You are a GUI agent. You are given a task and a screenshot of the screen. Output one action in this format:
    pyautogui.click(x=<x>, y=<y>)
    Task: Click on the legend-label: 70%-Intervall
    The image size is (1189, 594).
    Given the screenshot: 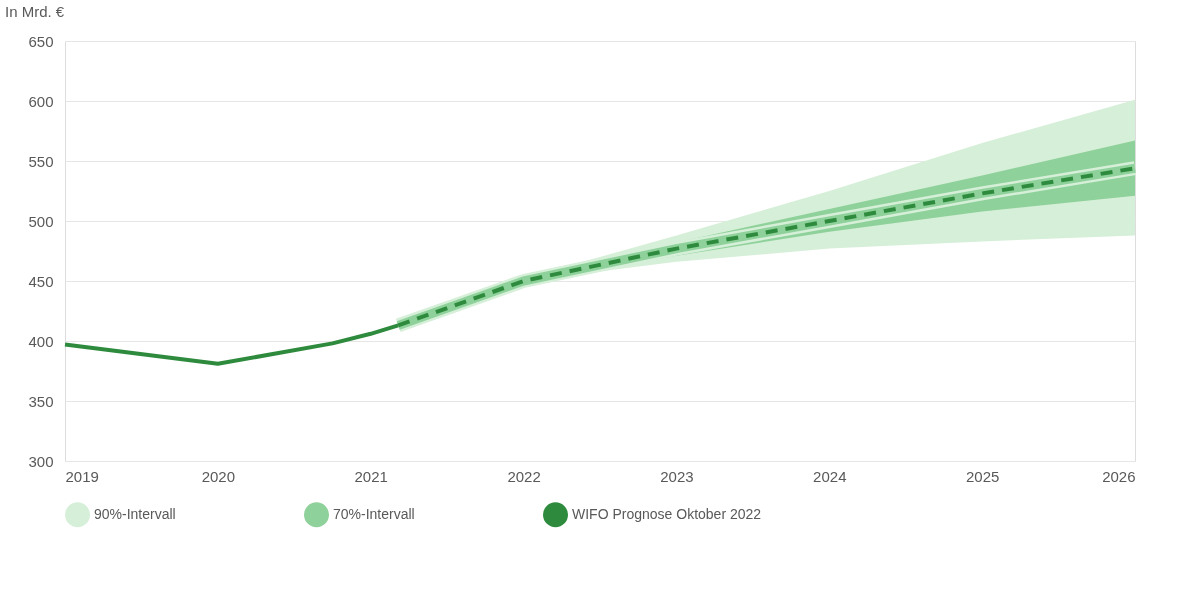 What is the action you would take?
    pyautogui.click(x=374, y=513)
    